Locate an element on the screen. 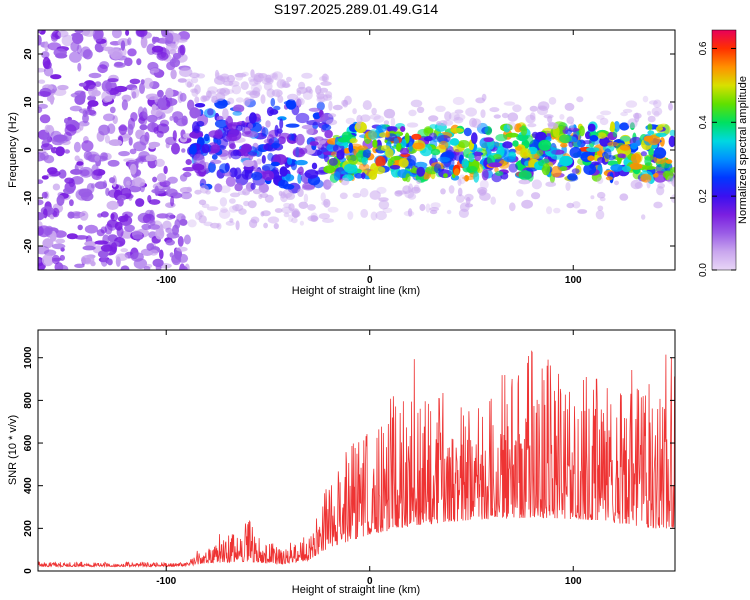  colorbar-tick-label: 0.0 is located at coordinates (703, 270).